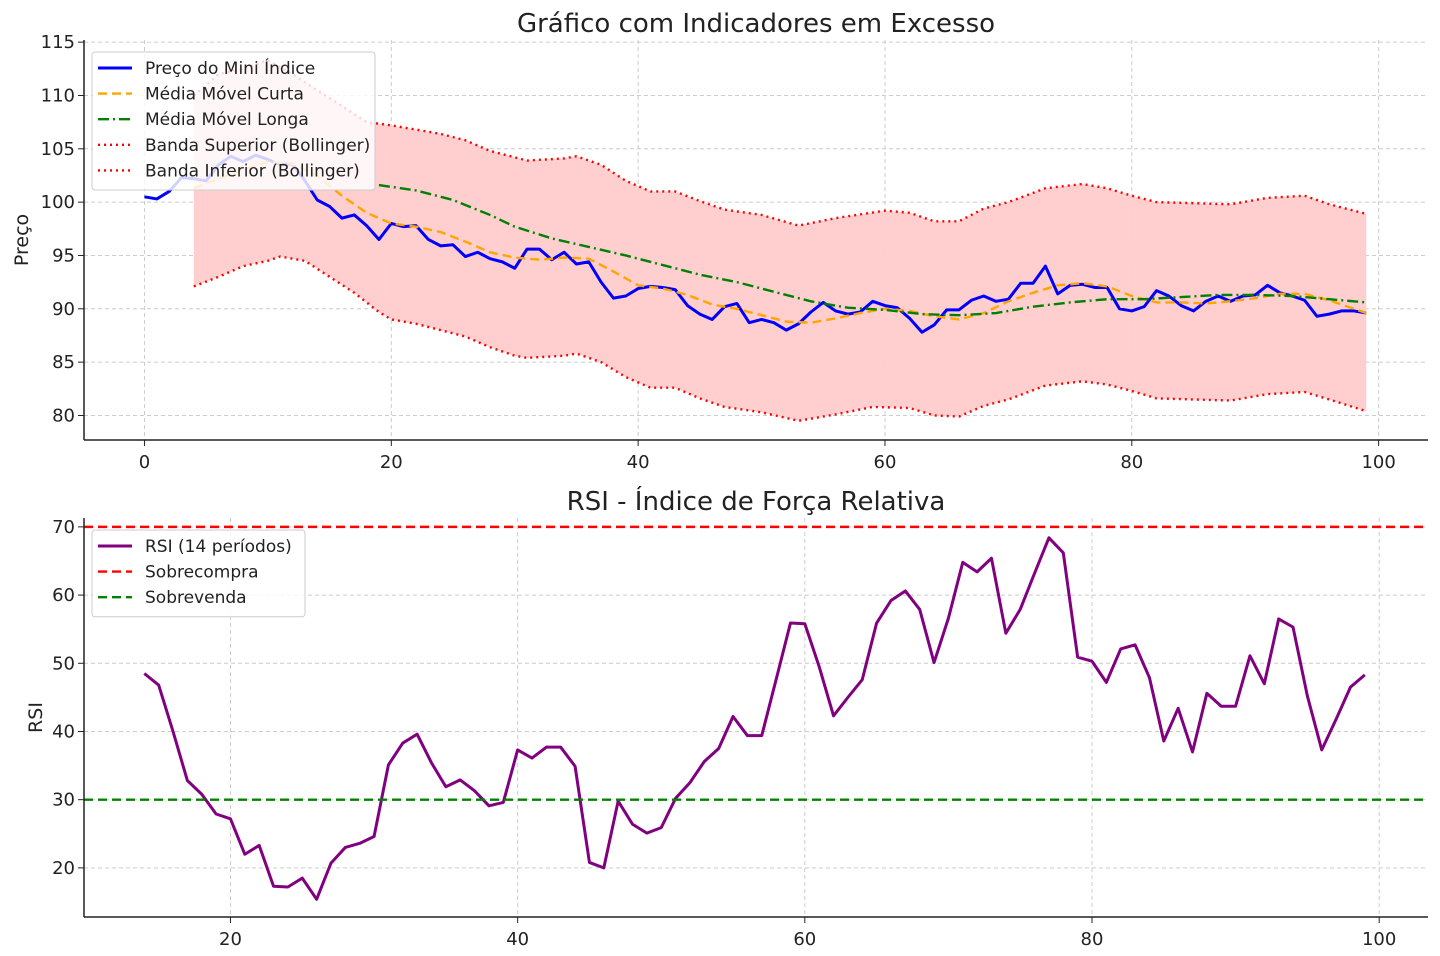 The image size is (1440, 956). I want to click on y-tick-label: 105, so click(58, 149).